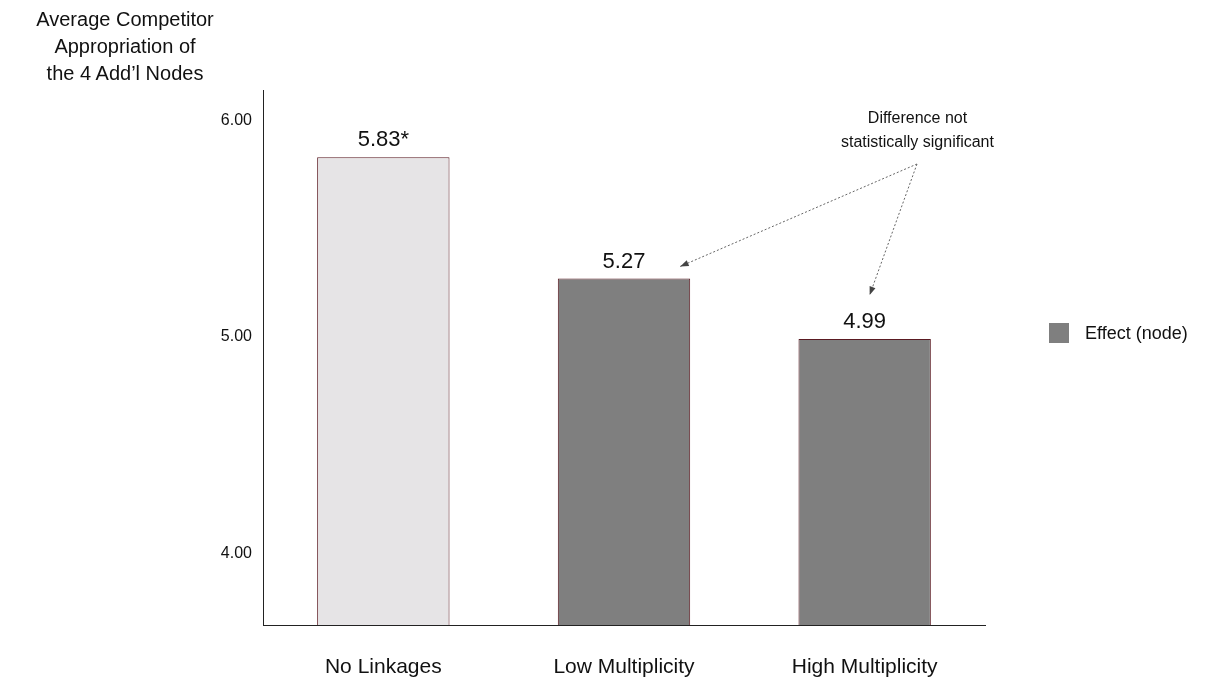 This screenshot has width=1215, height=683. Describe the element at coordinates (1136, 333) in the screenshot. I see `legend-label: Effect (node)` at that location.